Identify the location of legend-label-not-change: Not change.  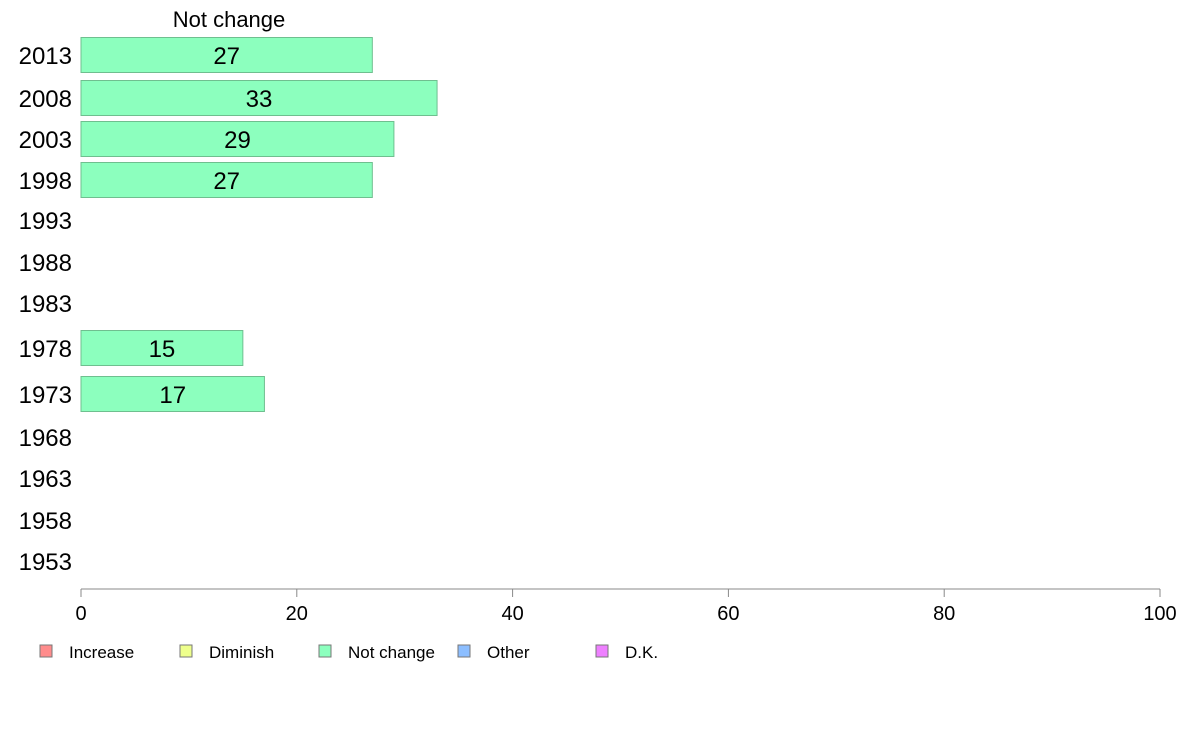
(391, 652).